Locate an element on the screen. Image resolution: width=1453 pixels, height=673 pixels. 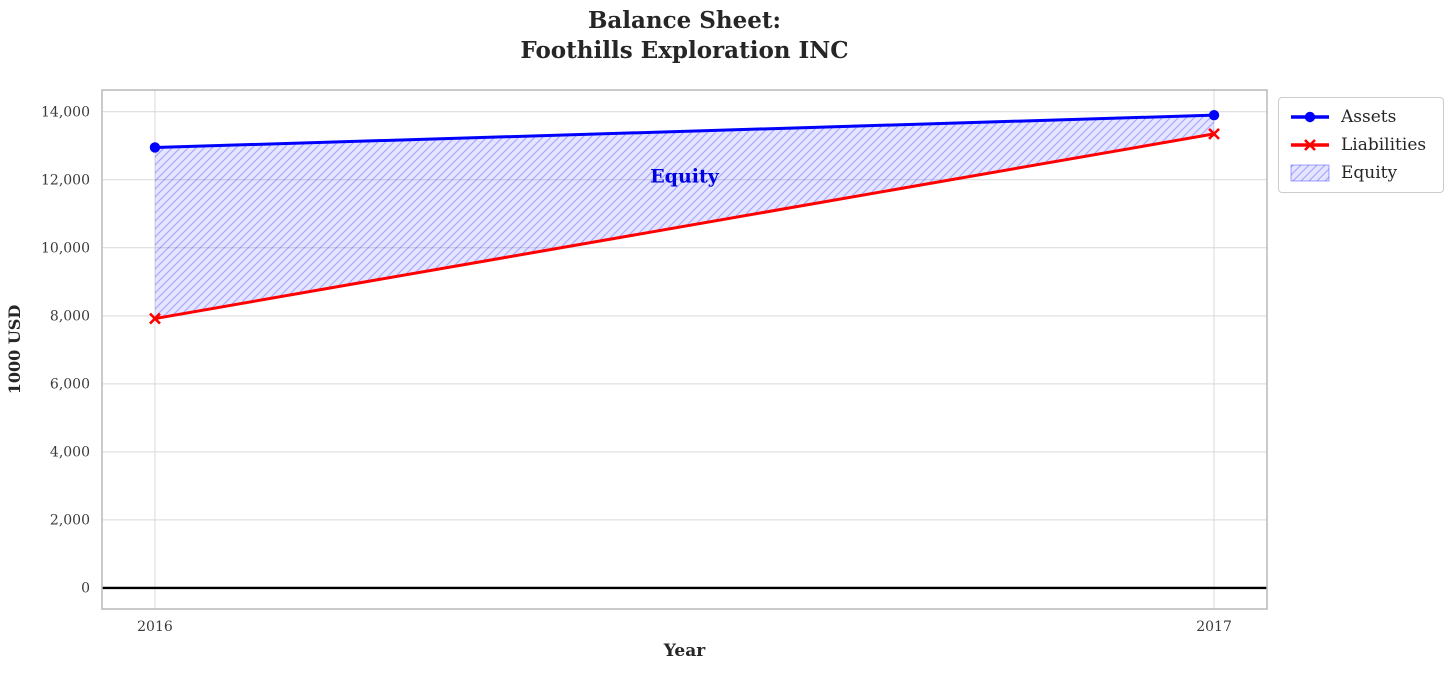
chart-title: Balance Sheet: Foothills Exploration INC is located at coordinates (684, 36).